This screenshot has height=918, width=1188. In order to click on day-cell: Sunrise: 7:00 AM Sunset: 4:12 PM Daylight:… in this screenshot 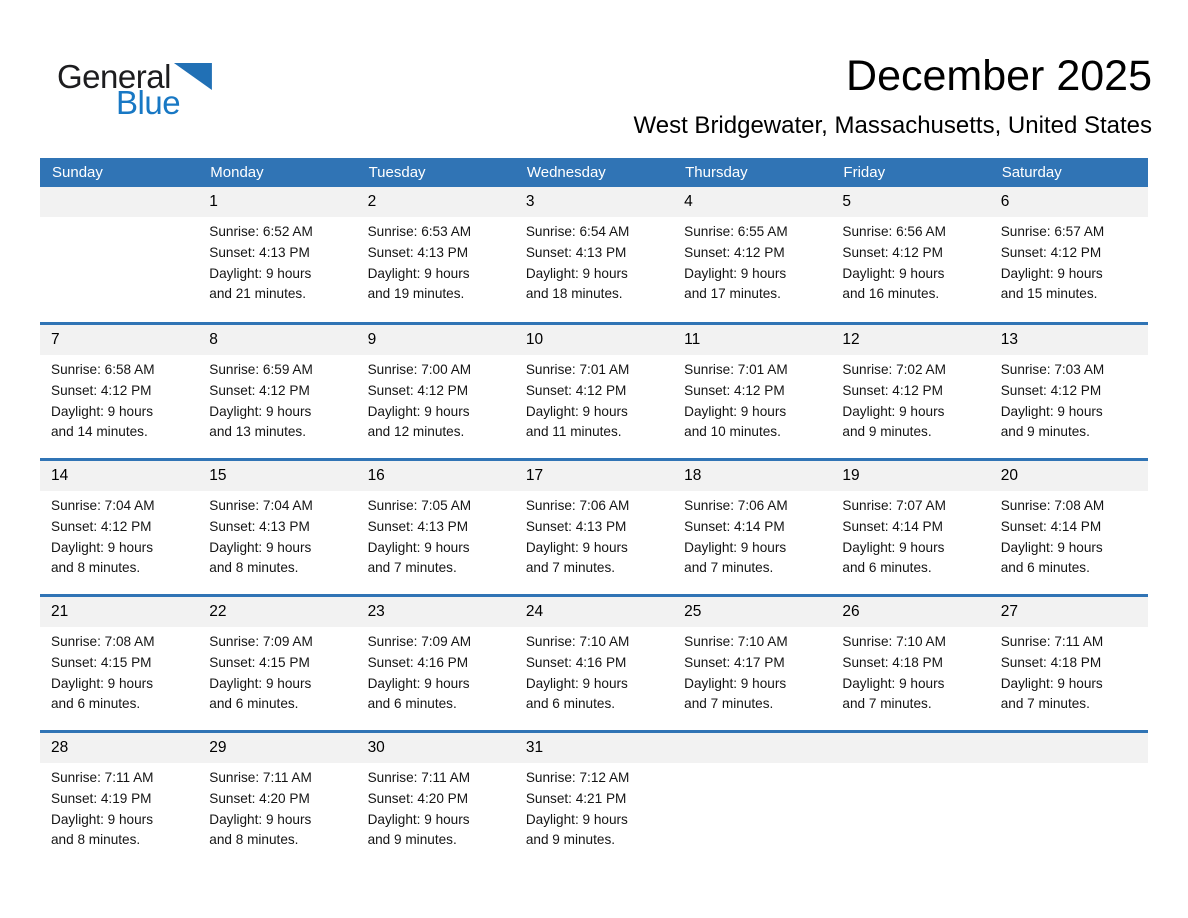, I will do `click(436, 399)`.